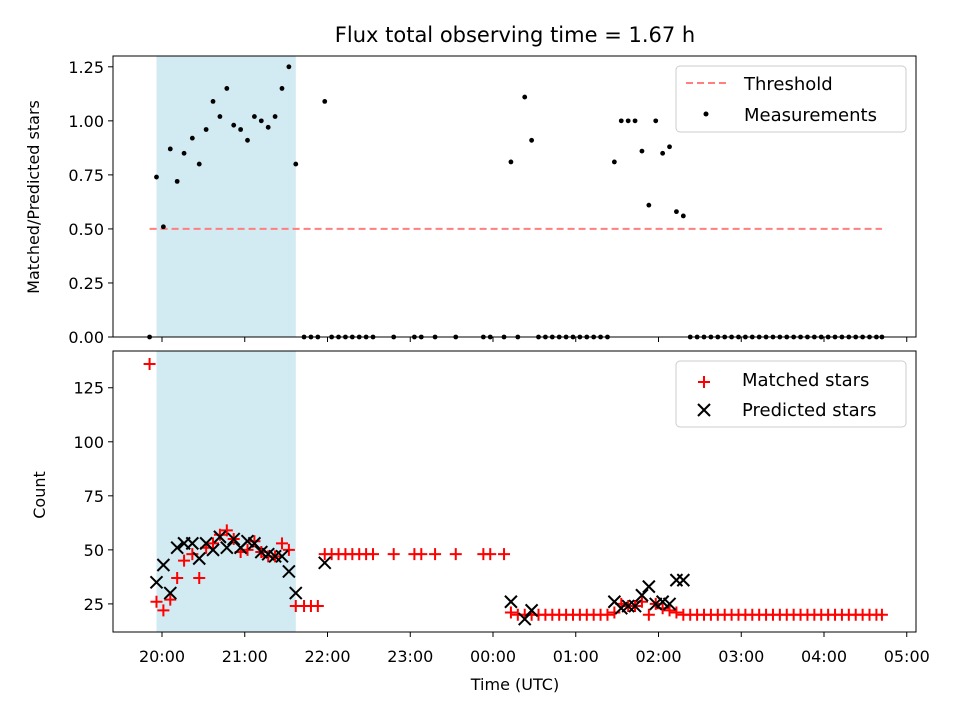 The width and height of the screenshot is (960, 720). Describe the element at coordinates (94, 550) in the screenshot. I see `bottom-y-tick-label: 50` at that location.